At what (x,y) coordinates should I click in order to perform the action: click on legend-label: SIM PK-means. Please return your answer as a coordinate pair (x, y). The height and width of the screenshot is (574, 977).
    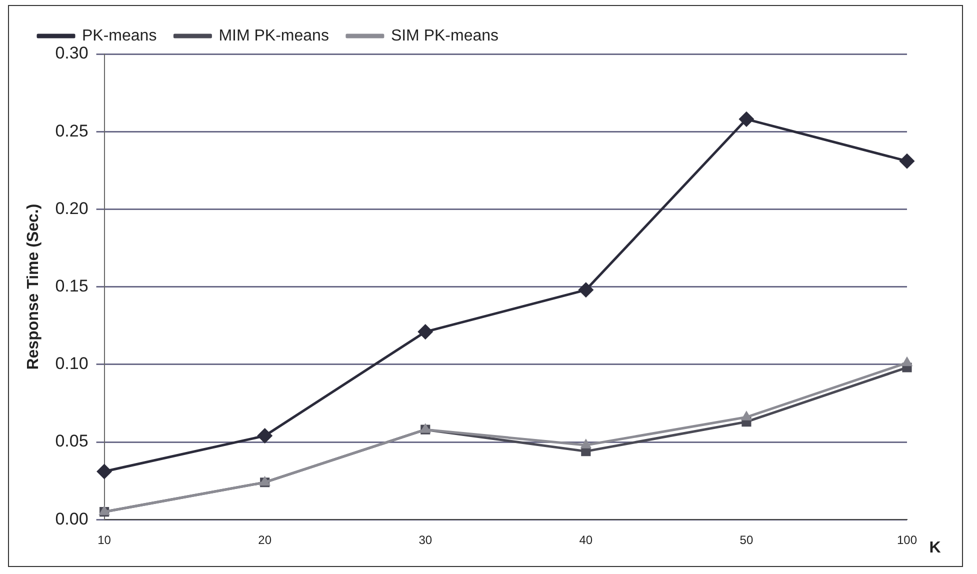
    Looking at the image, I should click on (444, 35).